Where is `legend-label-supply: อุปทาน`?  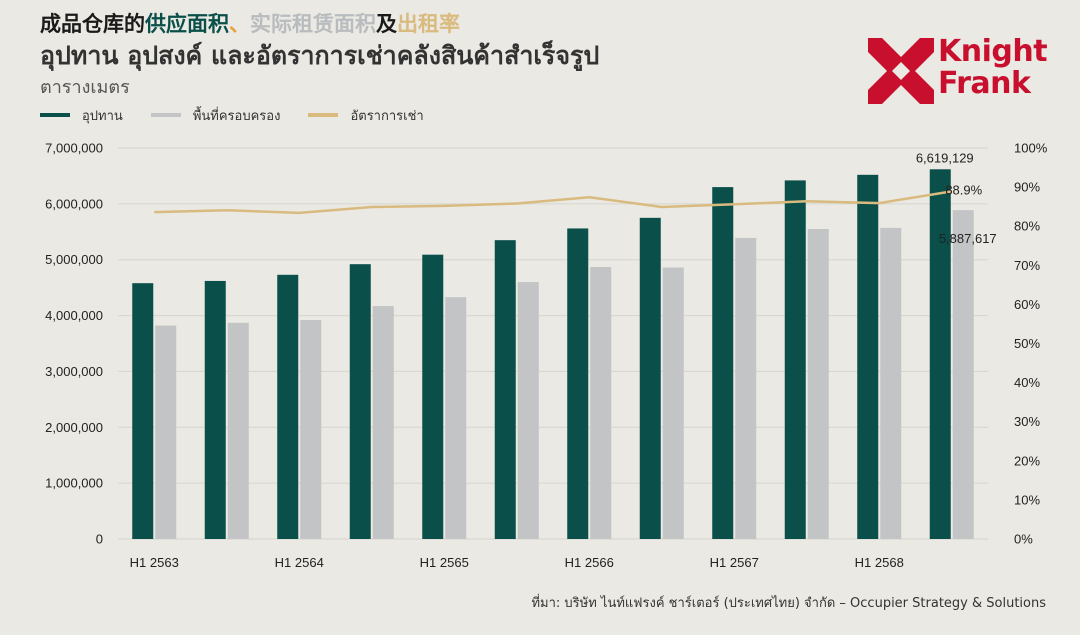 legend-label-supply: อุปทาน is located at coordinates (102, 116).